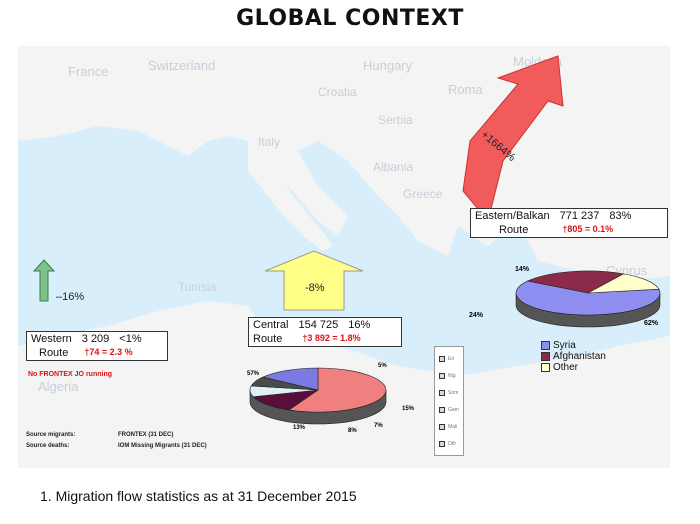 The image size is (700, 524). Describe the element at coordinates (337, 92) in the screenshot. I see `map-label-croatia: Croatia` at that location.